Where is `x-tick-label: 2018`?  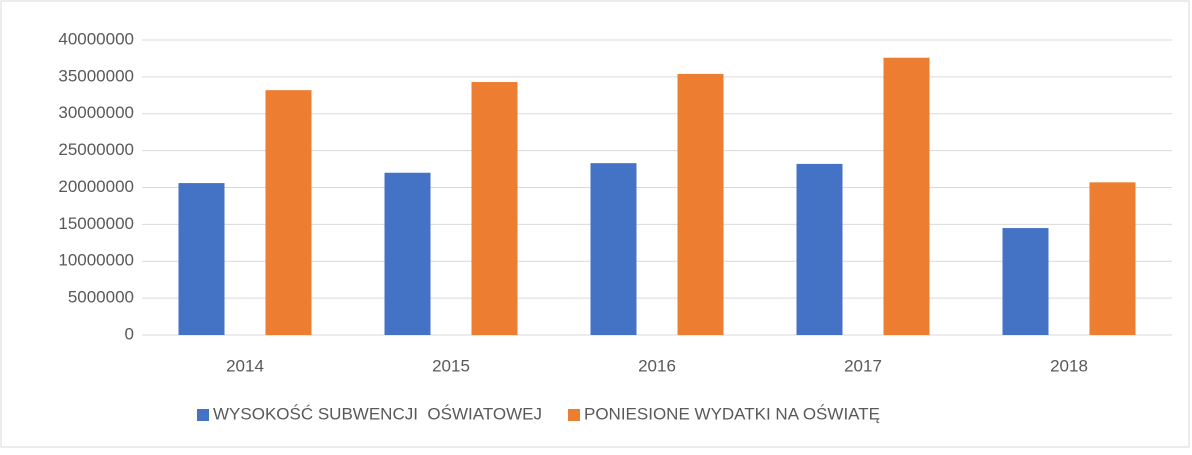 x-tick-label: 2018 is located at coordinates (1069, 365).